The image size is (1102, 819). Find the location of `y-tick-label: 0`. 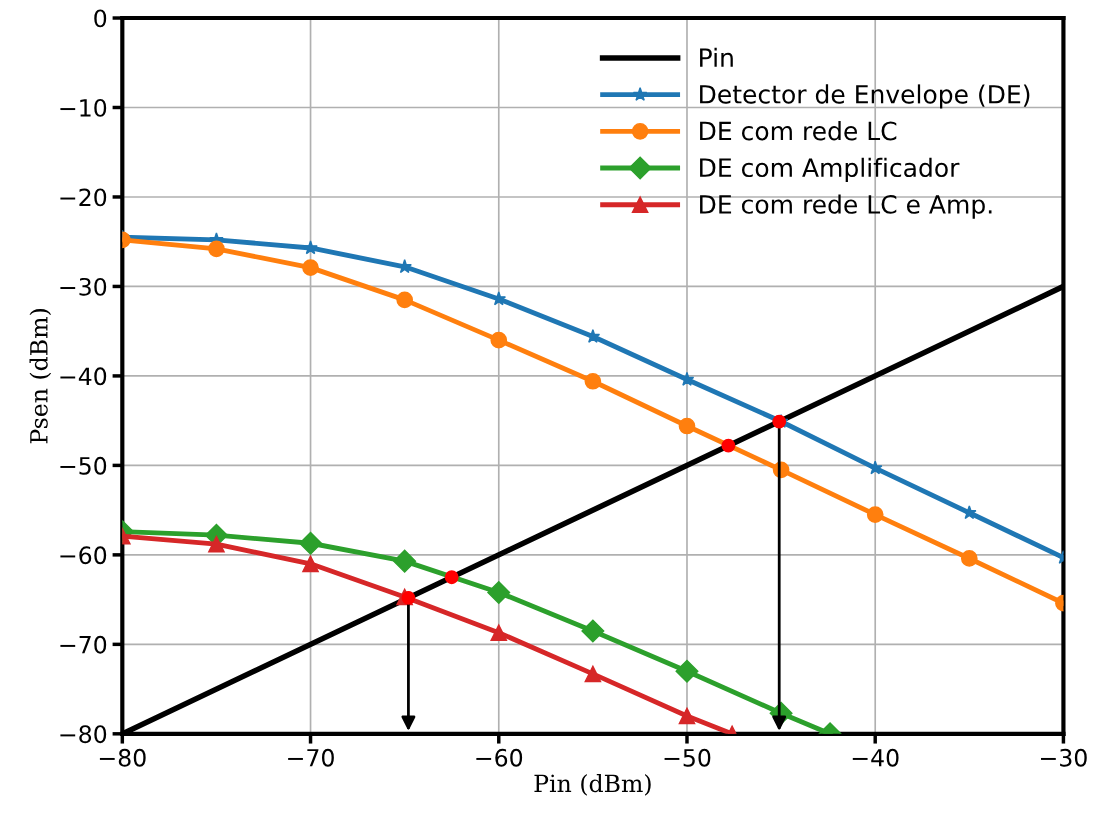

y-tick-label: 0 is located at coordinates (100, 18).